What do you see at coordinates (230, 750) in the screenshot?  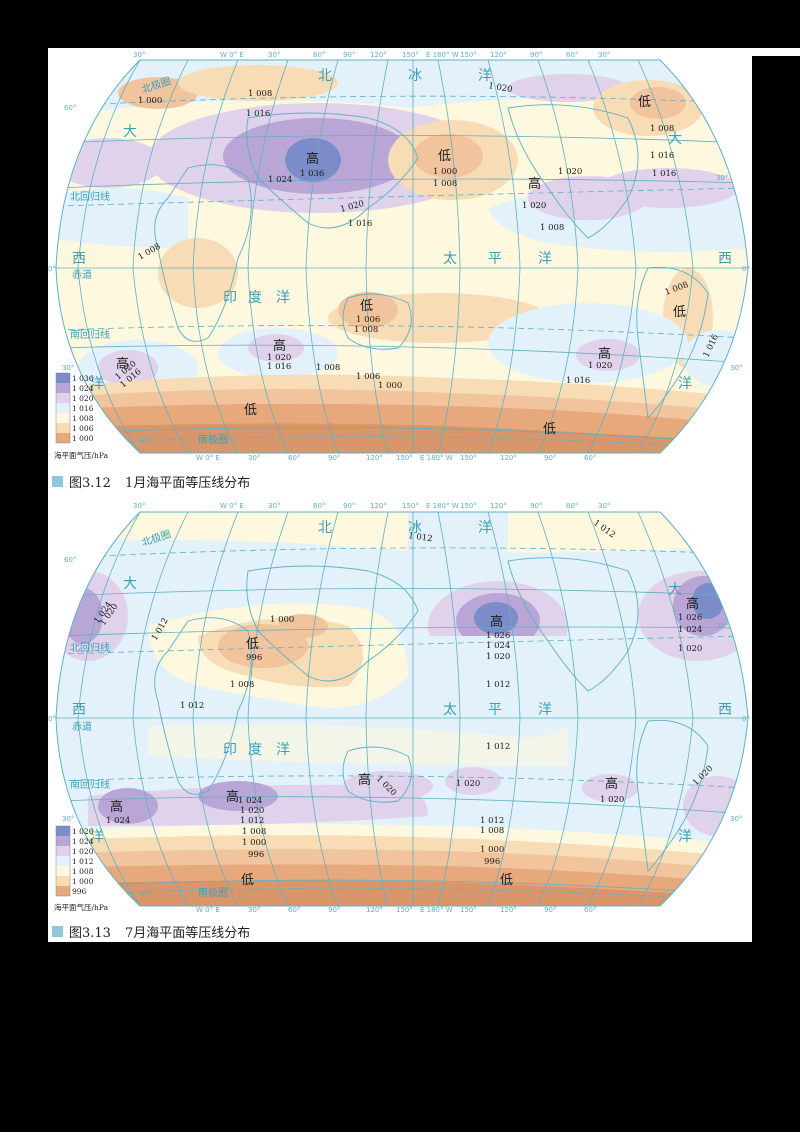 I see `svg-text: 印` at bounding box center [230, 750].